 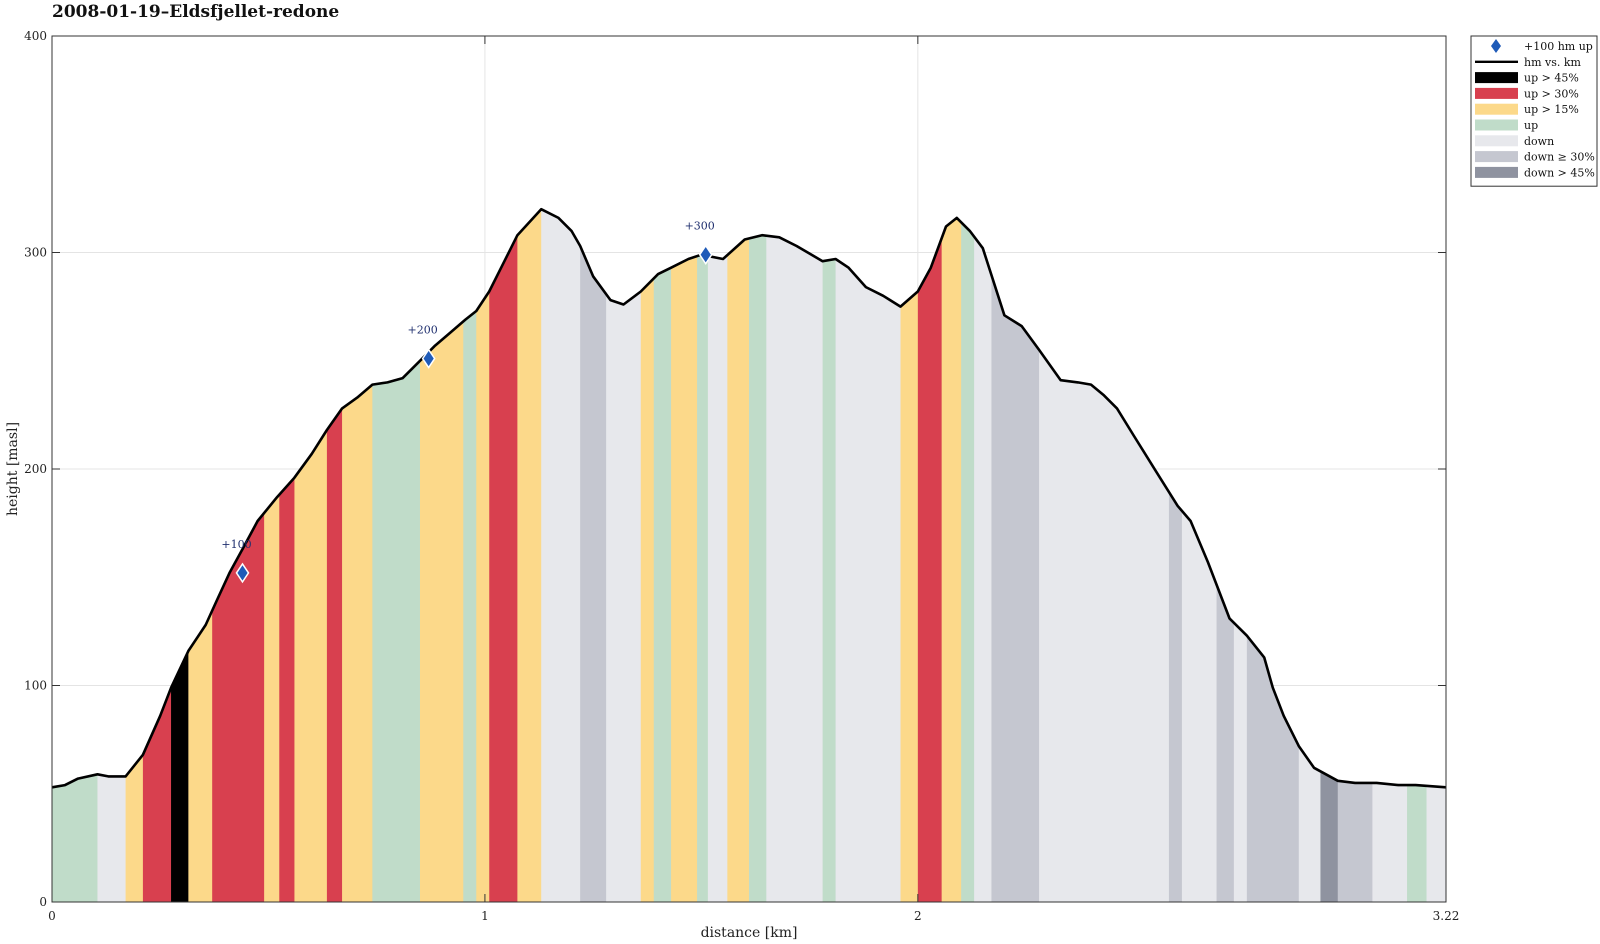 What do you see at coordinates (52, 916) in the screenshot?
I see `x-tick-label: 0` at bounding box center [52, 916].